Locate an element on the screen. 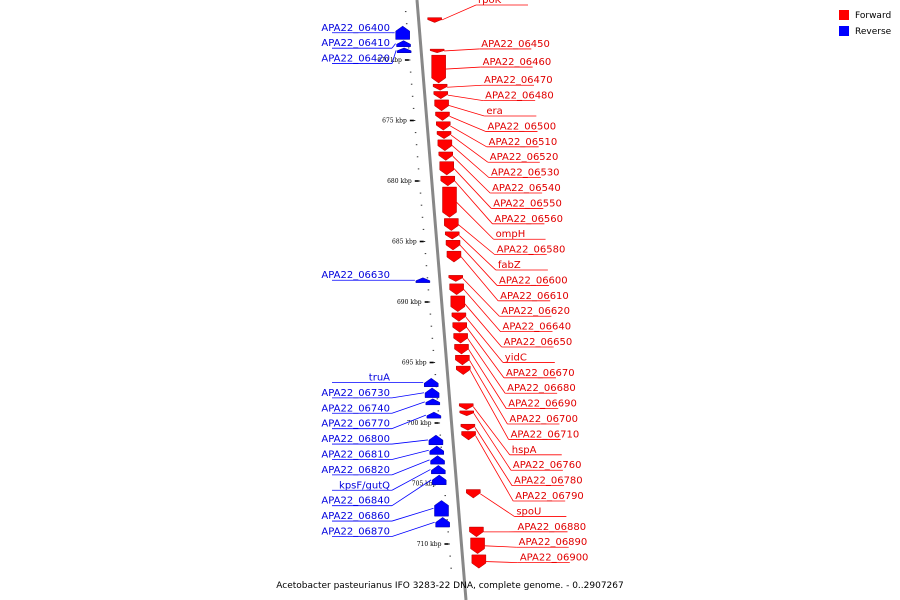 Image resolution: width=900 pixels, height=600 pixels. reverse-gene-label: kpsF/gutQ is located at coordinates (364, 485).